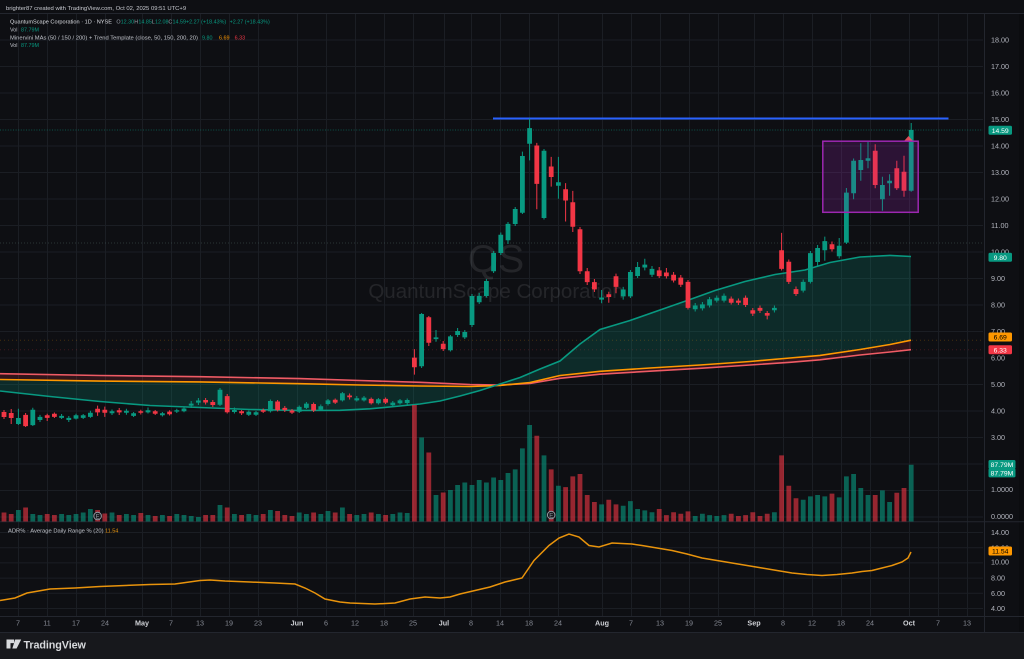 The width and height of the screenshot is (1024, 659). I want to click on svg-text: May, so click(142, 623).